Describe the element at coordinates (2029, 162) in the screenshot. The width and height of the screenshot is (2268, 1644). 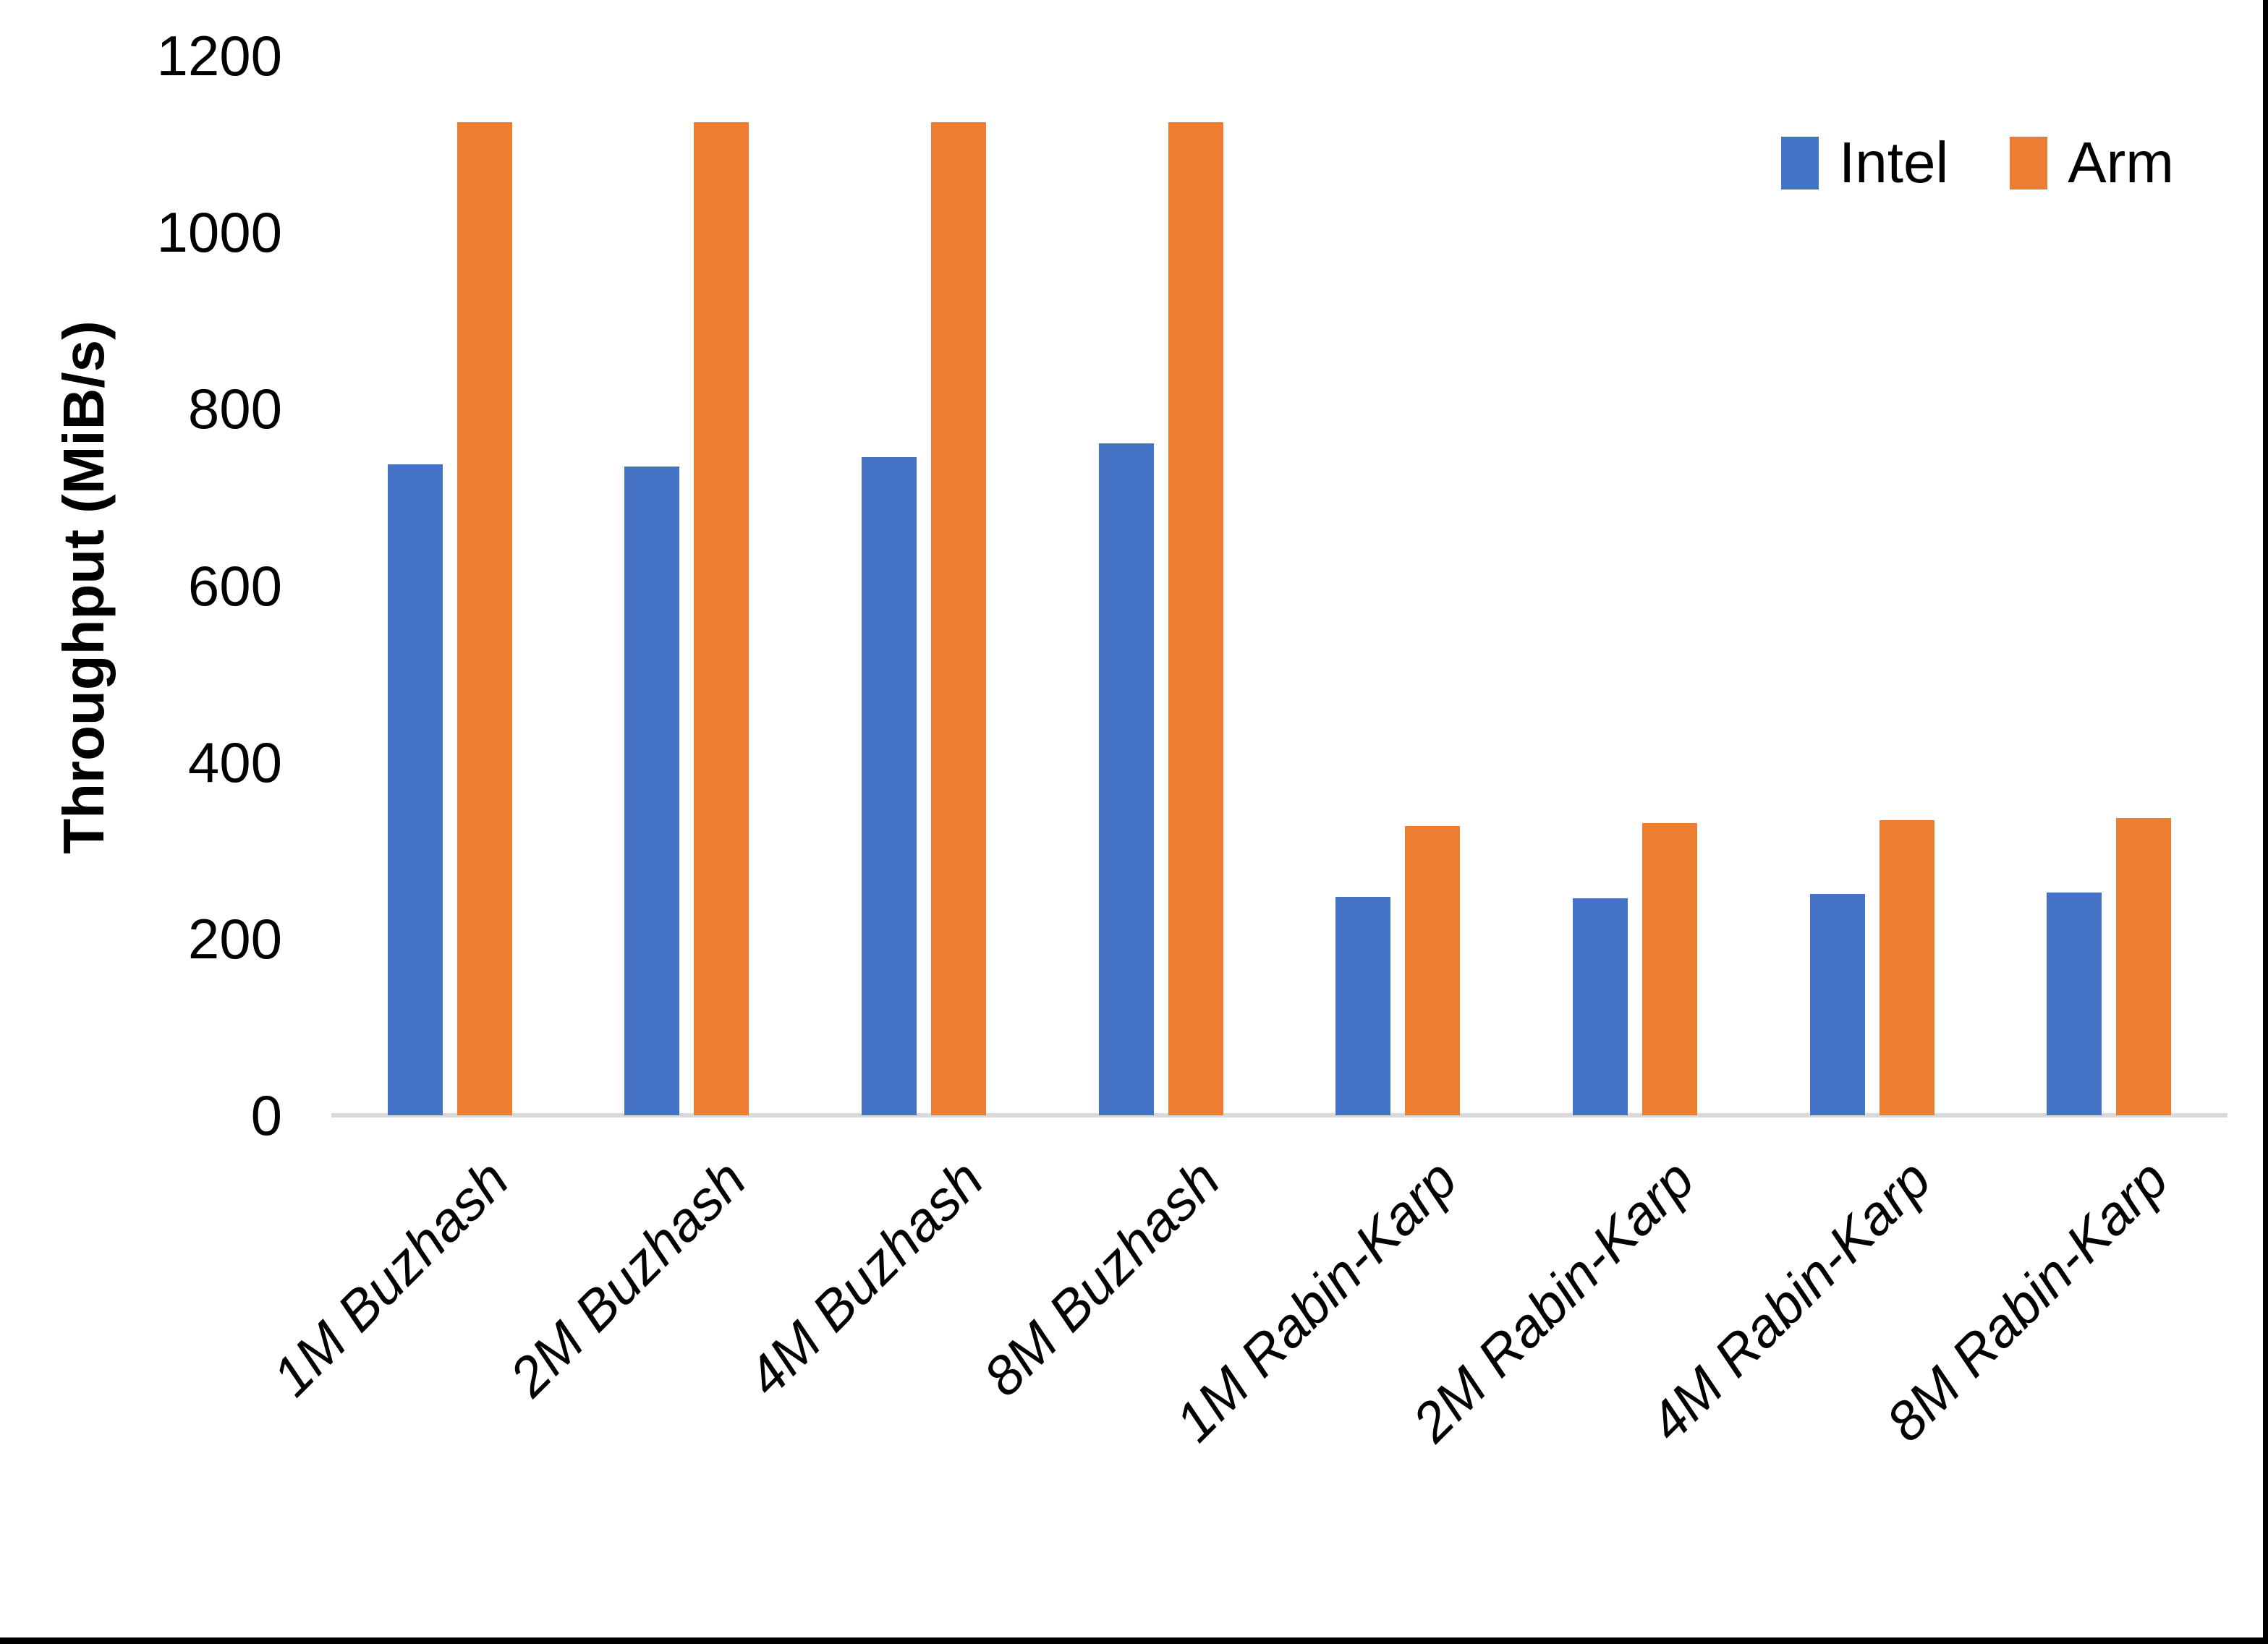
I see `legend-swatch-arm` at that location.